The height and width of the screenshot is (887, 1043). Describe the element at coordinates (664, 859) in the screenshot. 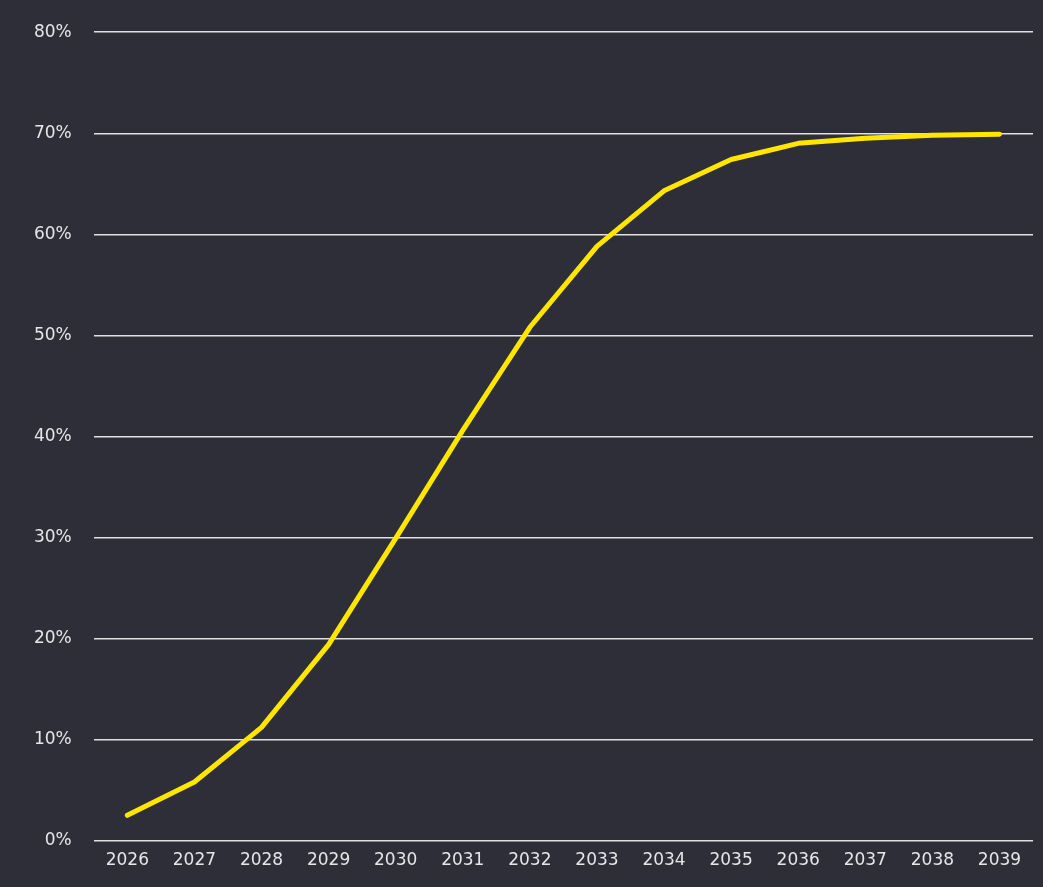

I see `x-tick-label: 2034` at that location.